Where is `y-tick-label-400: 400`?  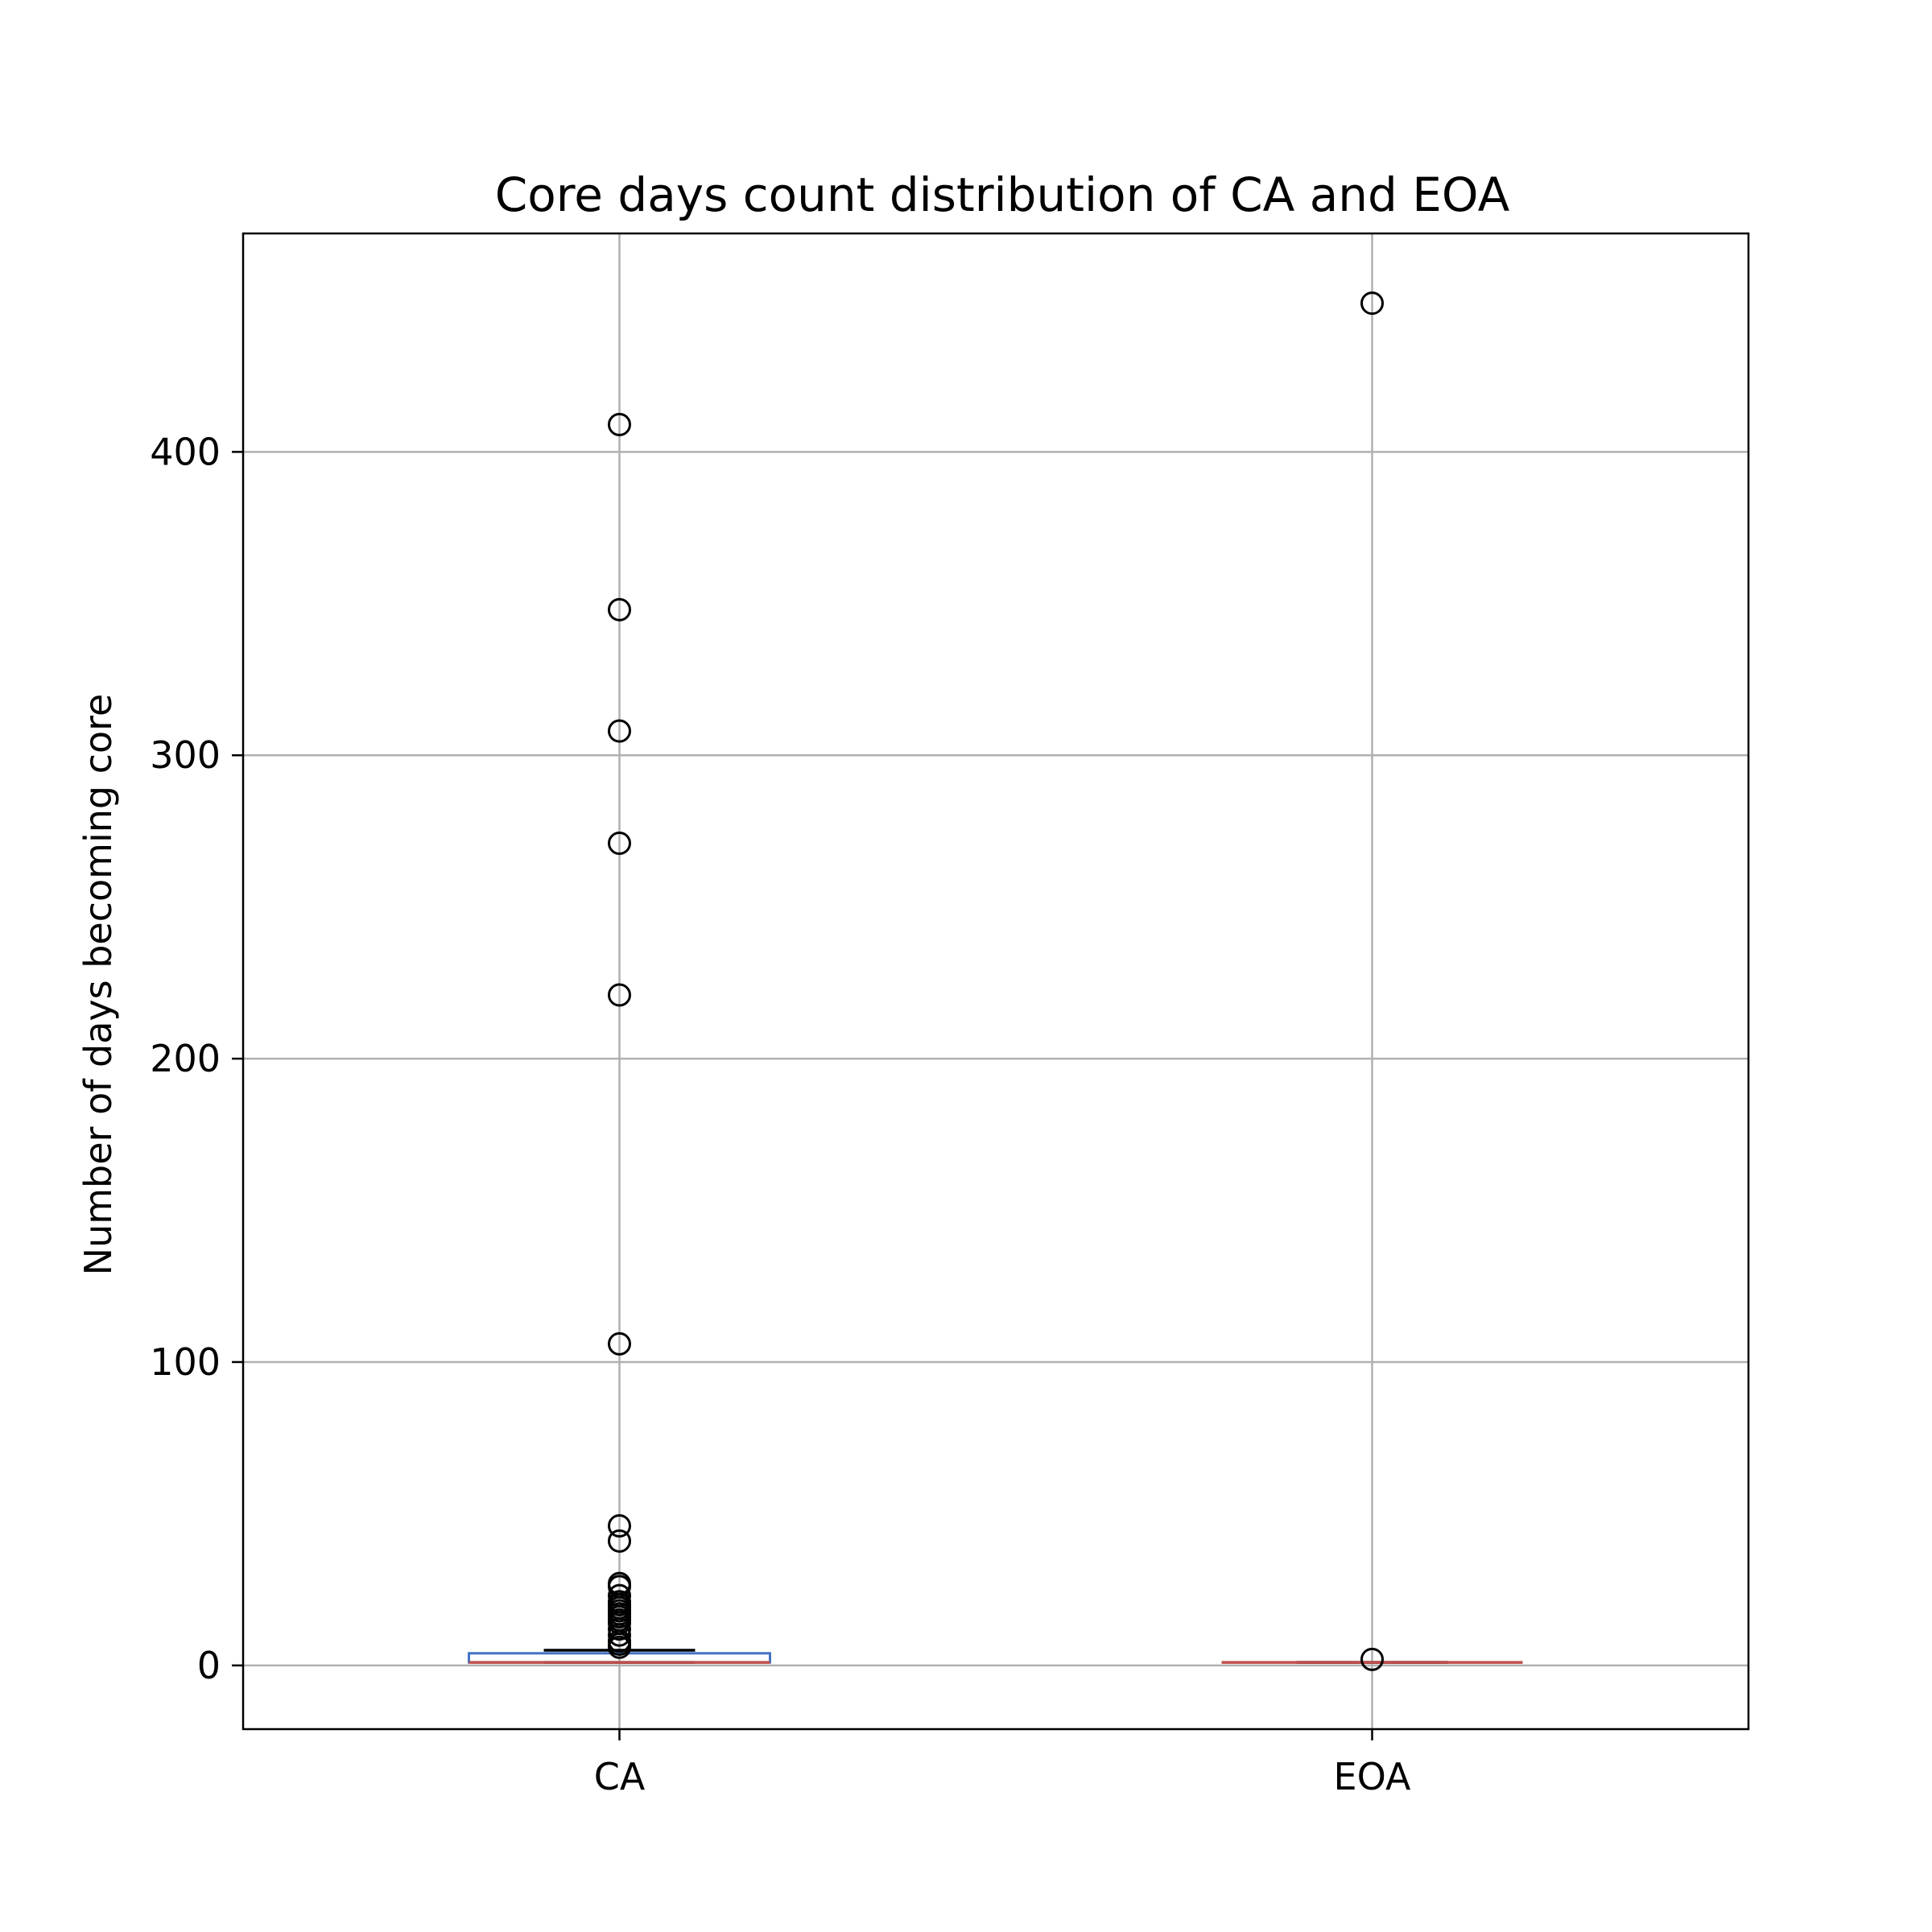 y-tick-label-400: 400 is located at coordinates (185, 451).